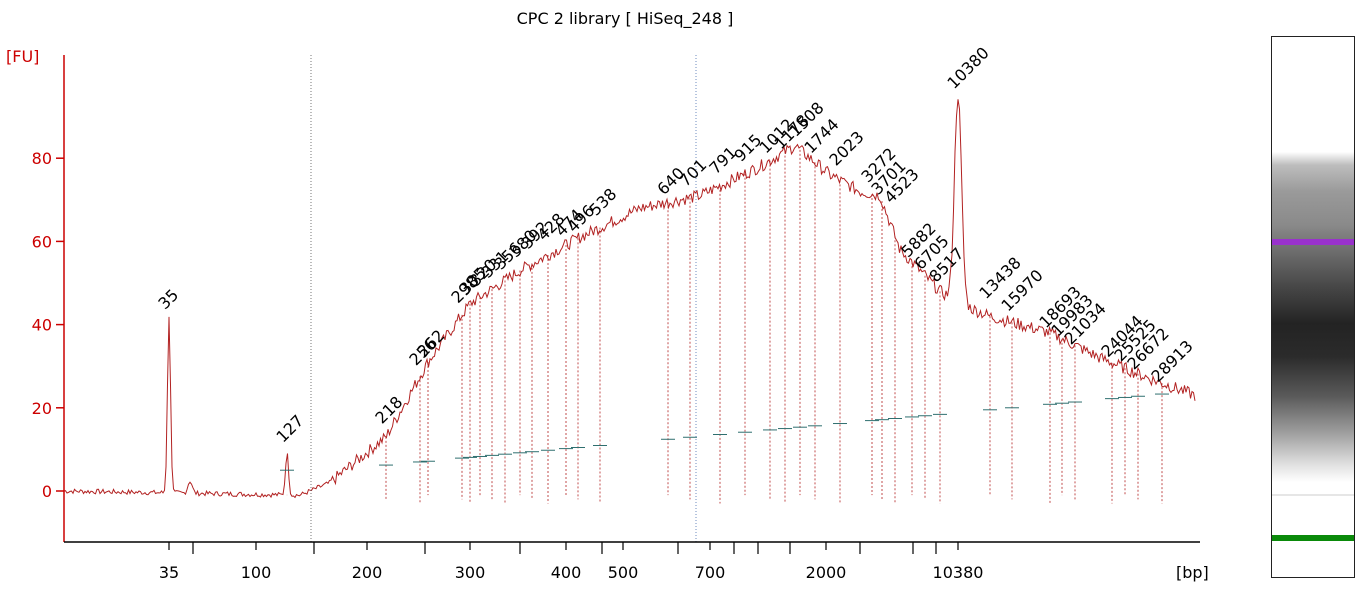 The image size is (1355, 607). I want to click on chart-title: CPC 2 library [ HiSeq_248 ], so click(625, 19).